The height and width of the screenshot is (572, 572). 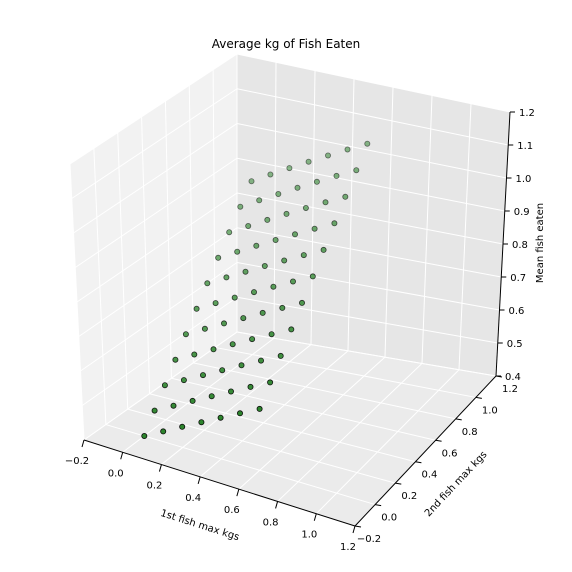 I want to click on y-axis-label: 2nd fish max kgs, so click(x=456, y=484).